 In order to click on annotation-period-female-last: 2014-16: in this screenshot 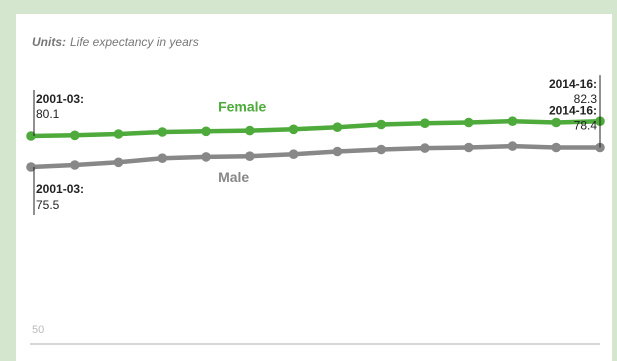, I will do `click(573, 84)`.